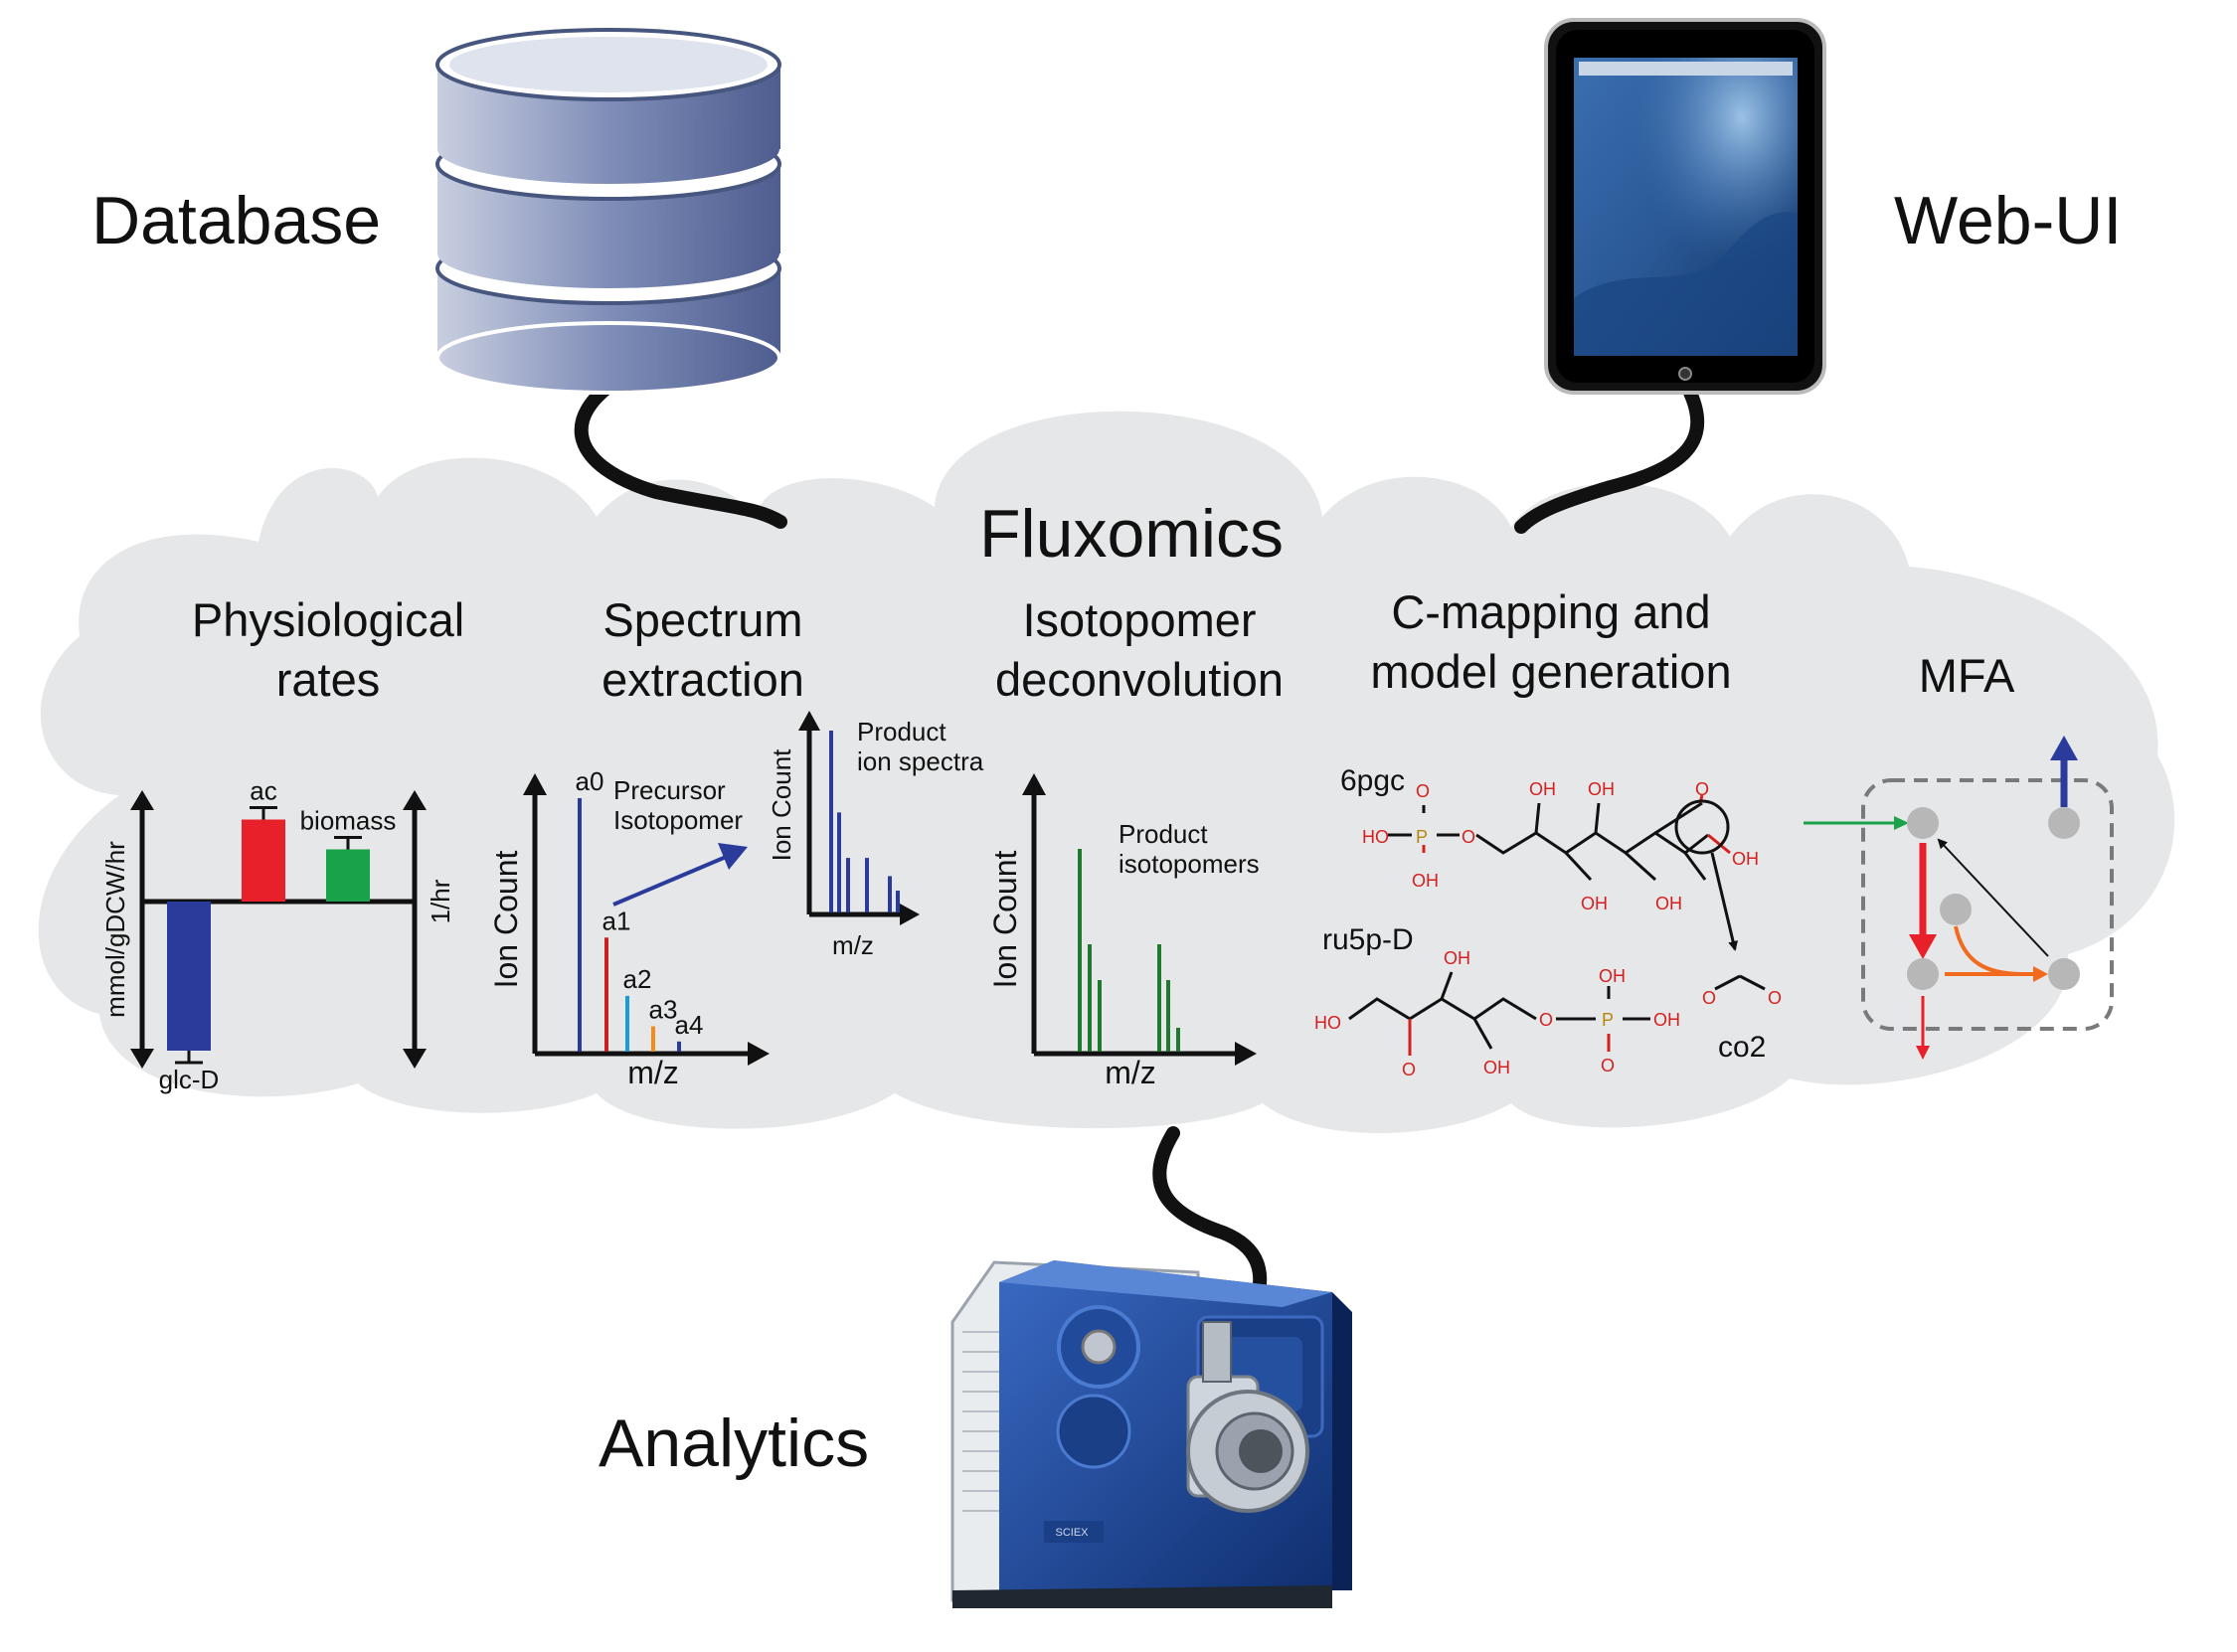 The image size is (2237, 1652). What do you see at coordinates (669, 790) in the screenshot?
I see `precursor-label-1: Precursor` at bounding box center [669, 790].